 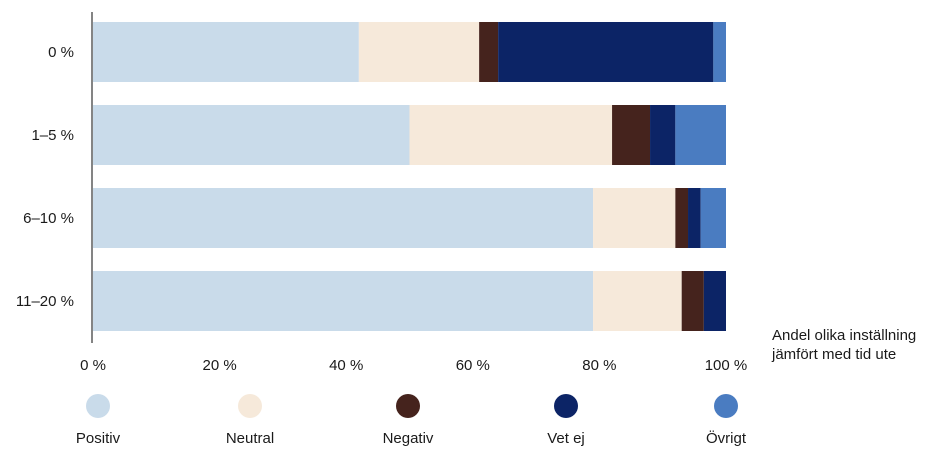 I want to click on axis-title-line-1: Andel olika inställning, so click(x=844, y=335).